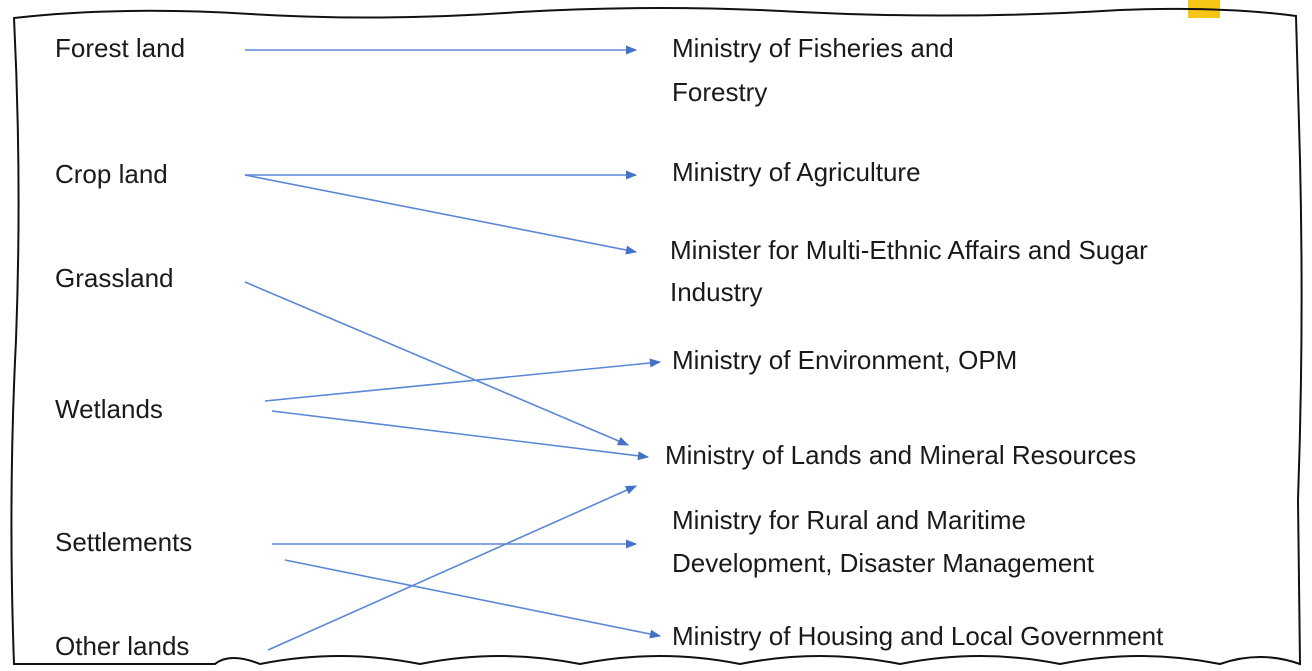 The image size is (1312, 671). Describe the element at coordinates (120, 48) in the screenshot. I see `source-label: Forest land` at that location.